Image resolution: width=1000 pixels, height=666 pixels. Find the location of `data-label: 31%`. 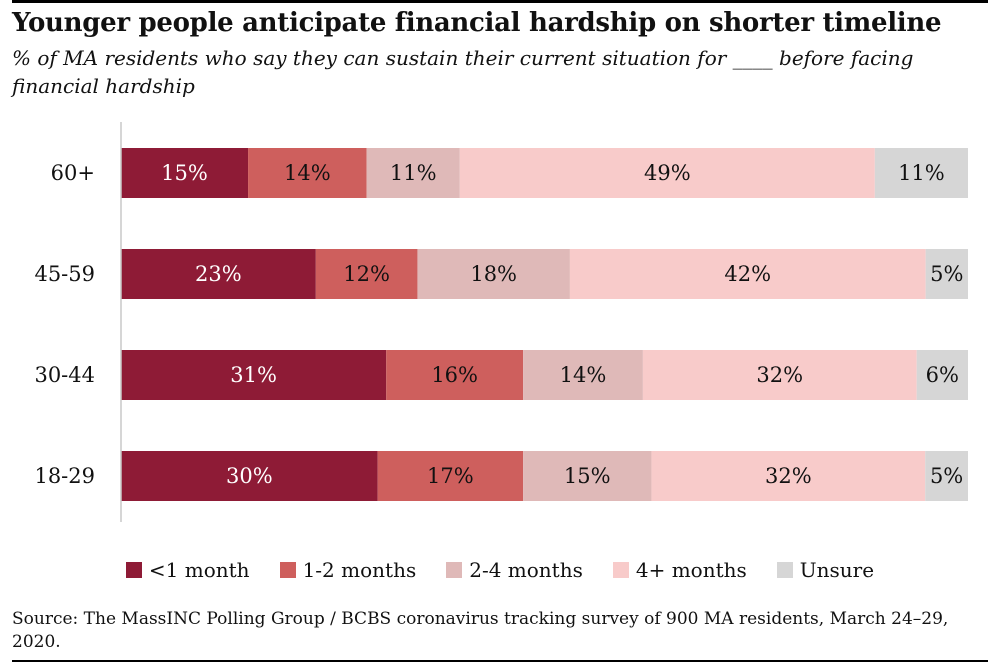

data-label: 31% is located at coordinates (253, 375).